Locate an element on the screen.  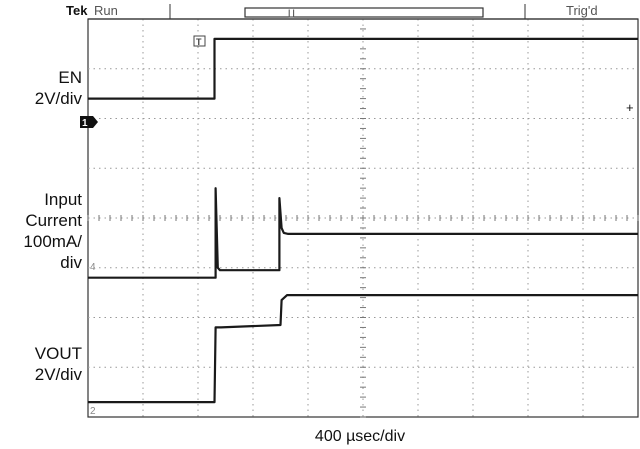
vout-channel-label: VOUT 2V/div is located at coordinates (58, 364).